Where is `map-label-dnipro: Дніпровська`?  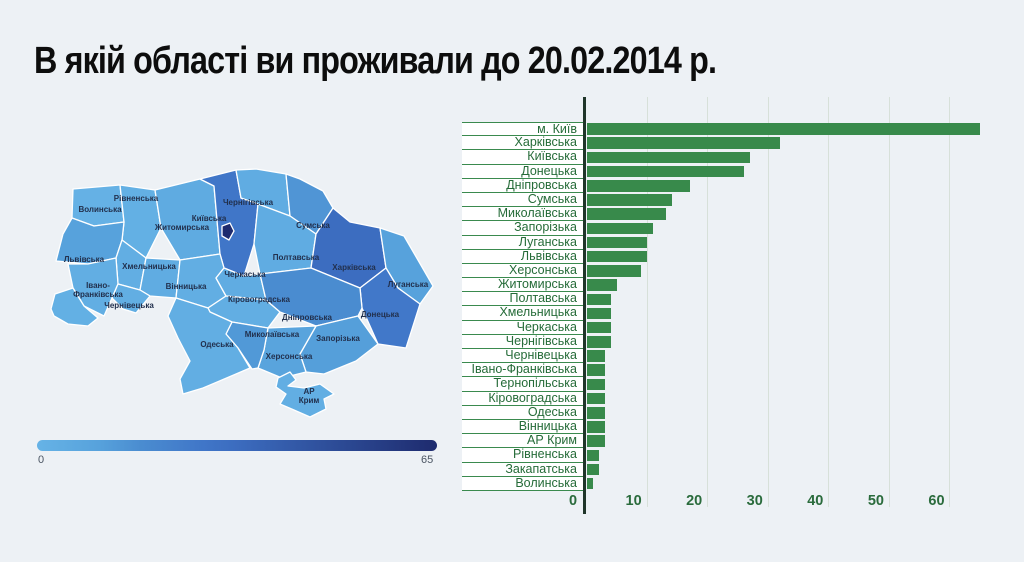 map-label-dnipro: Дніпровська is located at coordinates (307, 317).